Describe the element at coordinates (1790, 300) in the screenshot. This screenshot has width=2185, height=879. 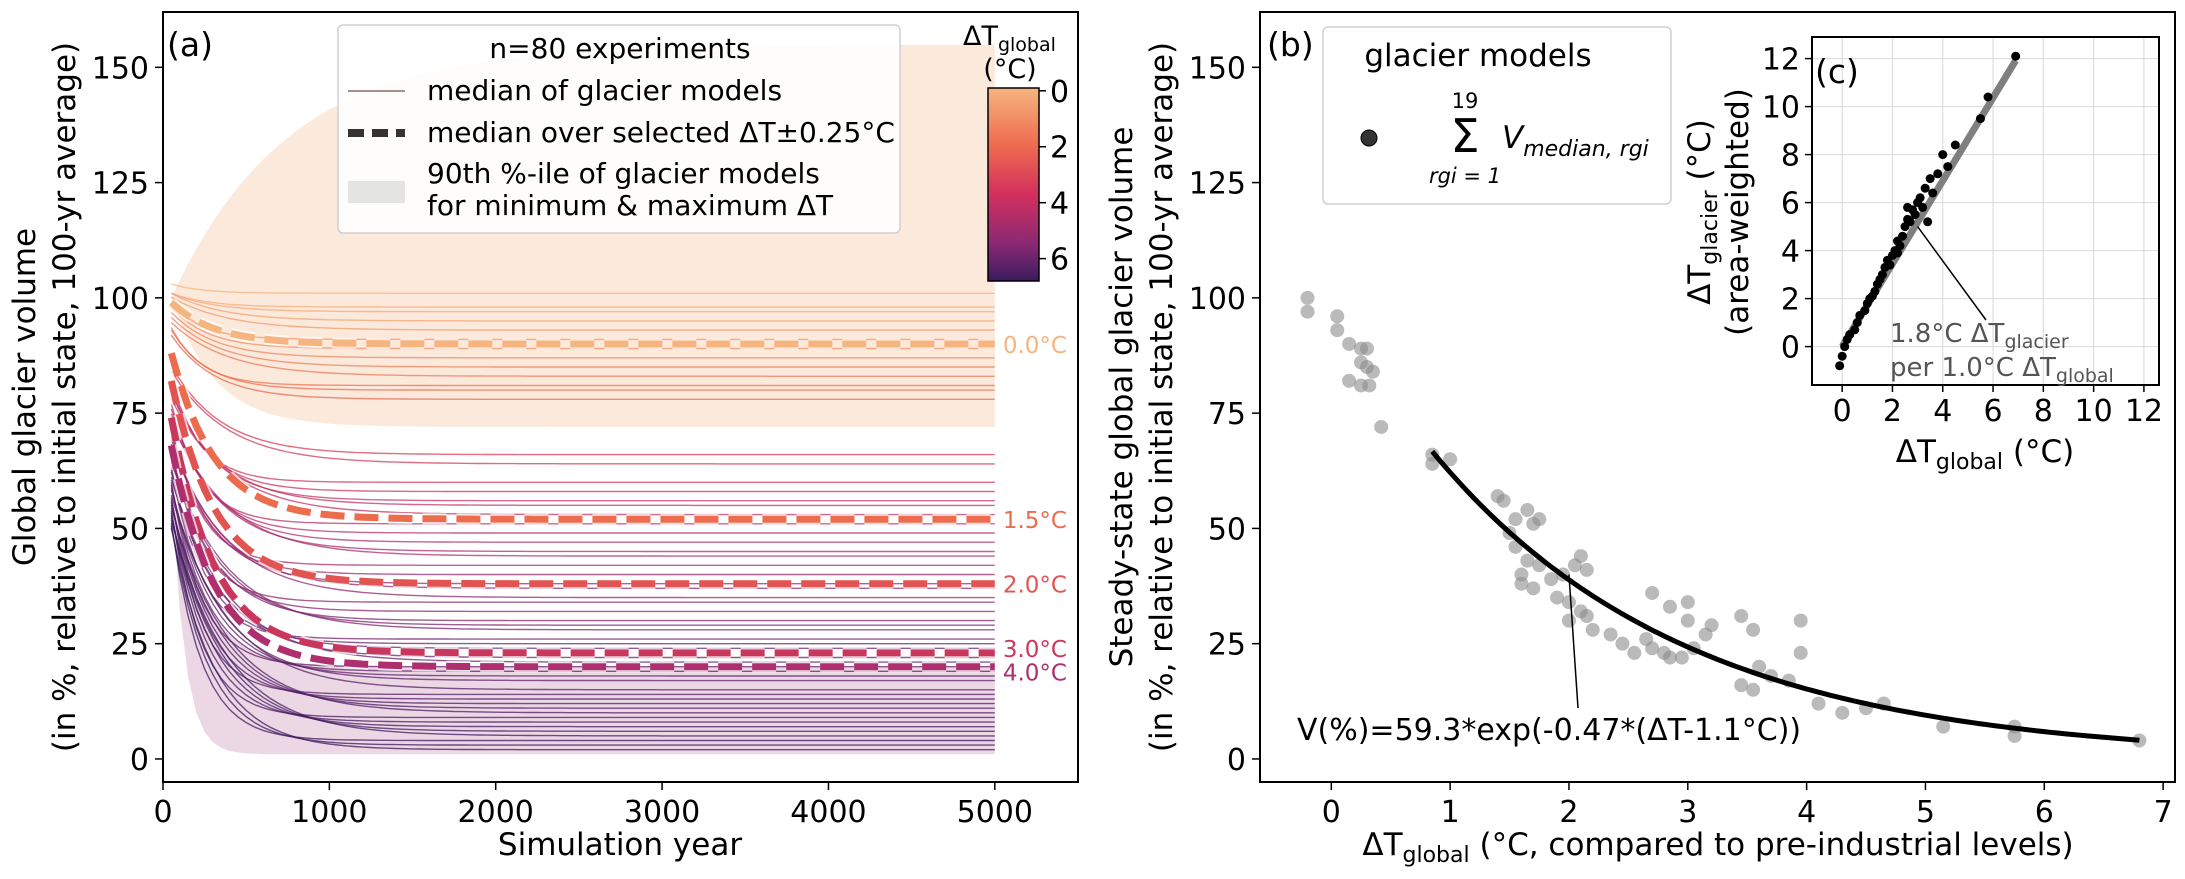
I see `y-tick-label: 2` at that location.